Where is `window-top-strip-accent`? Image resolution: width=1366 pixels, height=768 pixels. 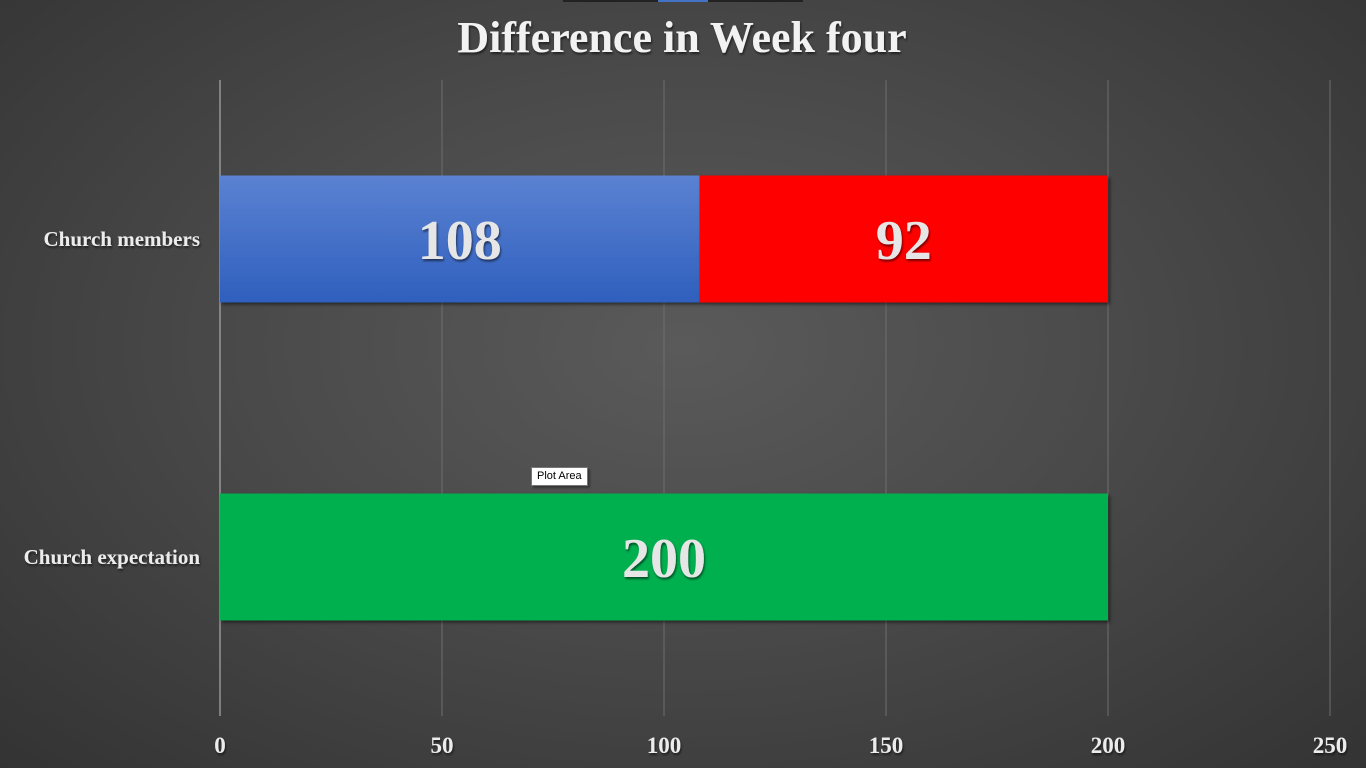 window-top-strip-accent is located at coordinates (683, 1).